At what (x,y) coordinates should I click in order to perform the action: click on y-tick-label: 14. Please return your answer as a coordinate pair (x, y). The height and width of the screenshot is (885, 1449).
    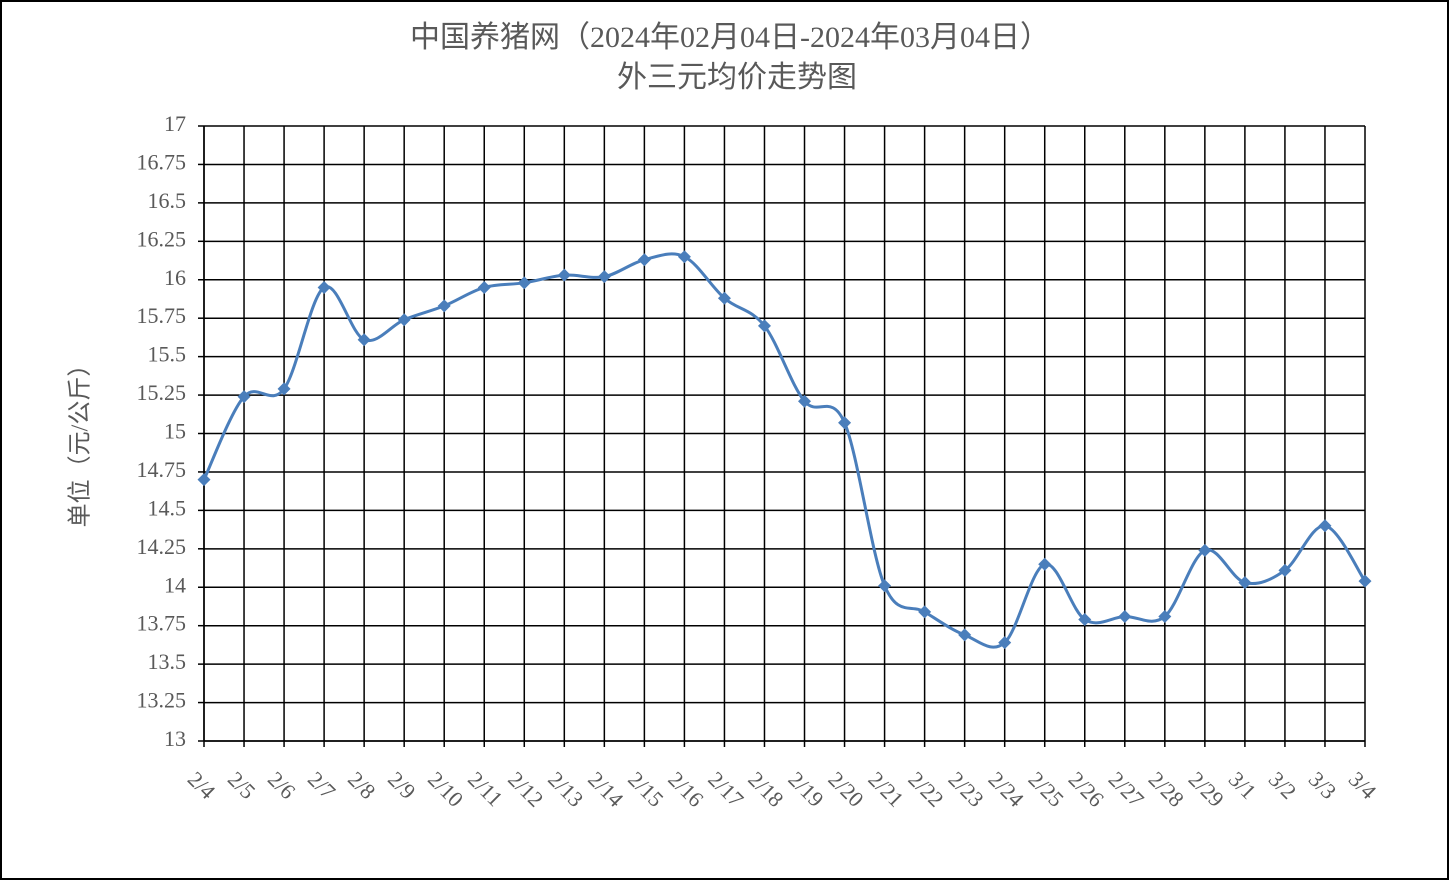
    Looking at the image, I should click on (175, 584).